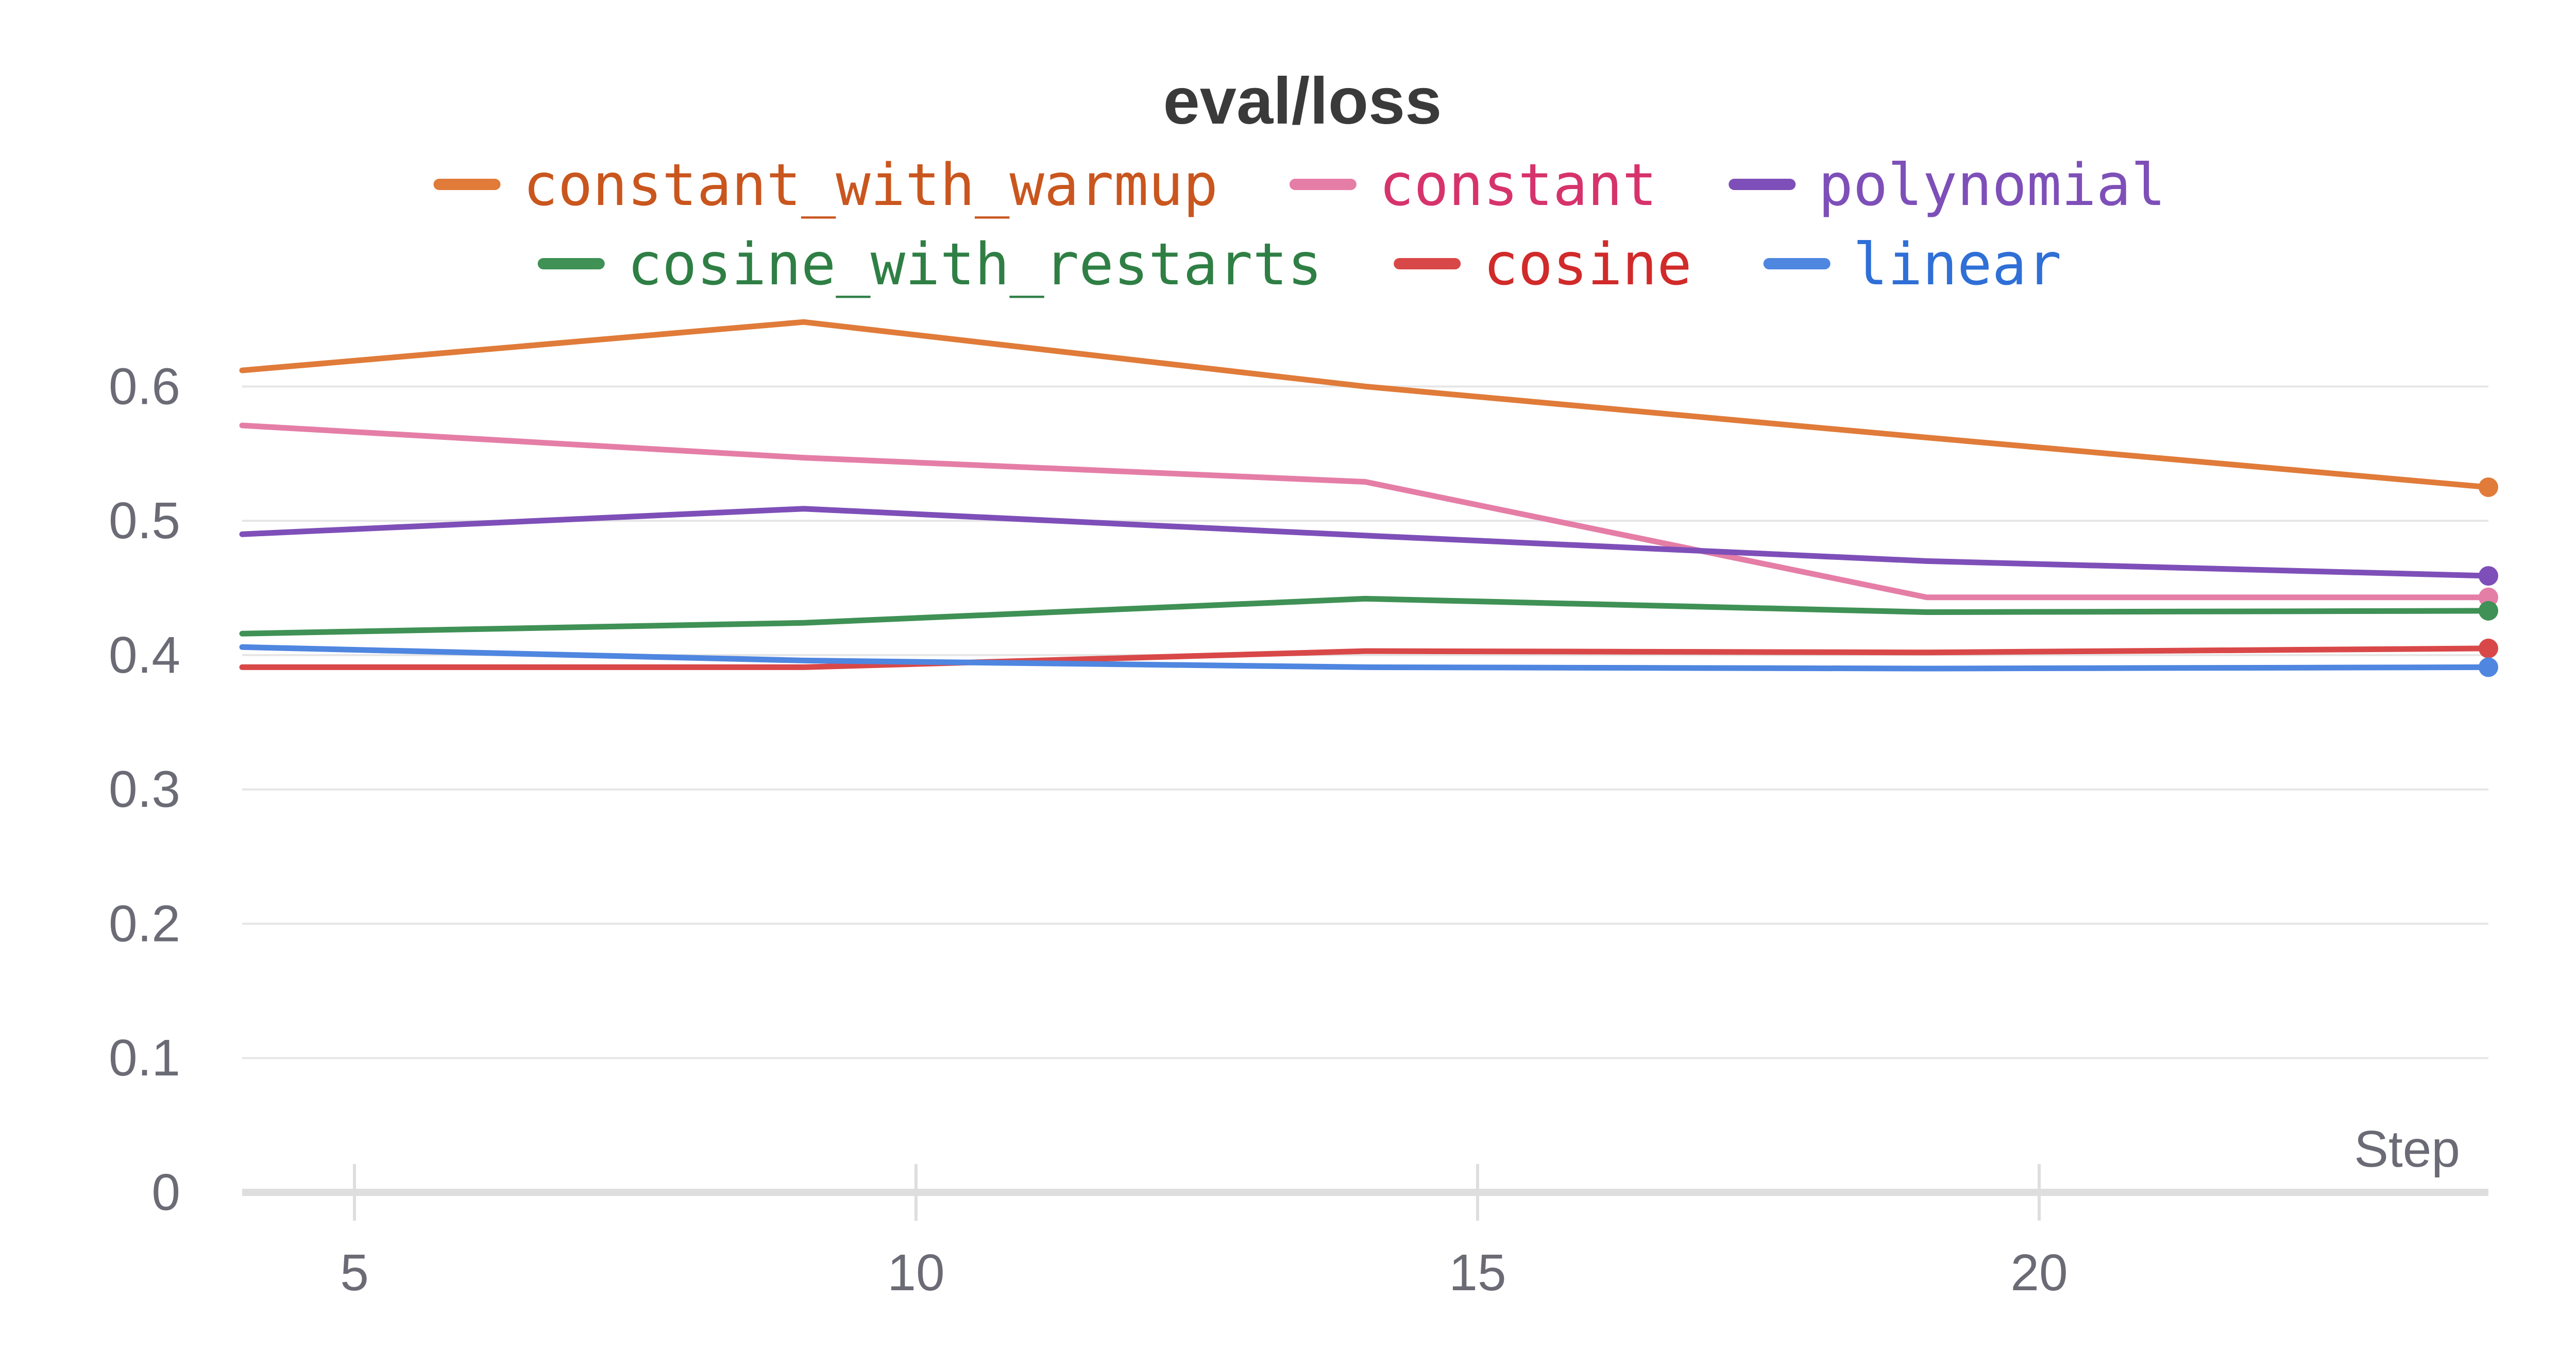 The width and height of the screenshot is (2576, 1368). What do you see at coordinates (354, 1273) in the screenshot?
I see `x-tick-label: 5` at bounding box center [354, 1273].